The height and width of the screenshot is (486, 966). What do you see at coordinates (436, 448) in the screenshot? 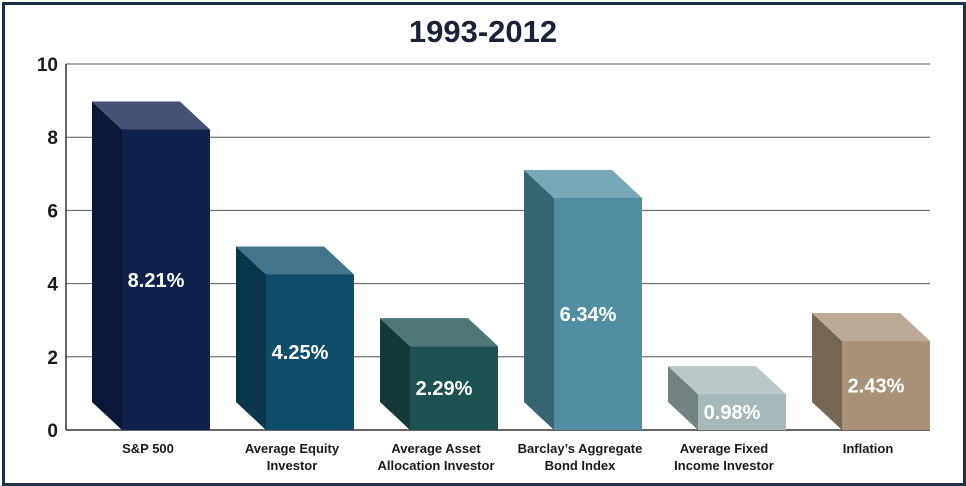
I see `x-tick-label: Average Asset` at bounding box center [436, 448].